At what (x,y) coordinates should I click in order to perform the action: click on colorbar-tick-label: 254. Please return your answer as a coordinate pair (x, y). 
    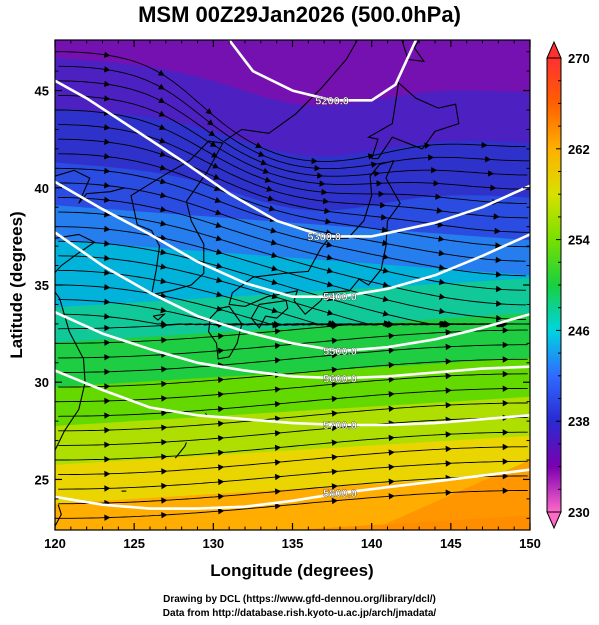
    Looking at the image, I should click on (579, 240).